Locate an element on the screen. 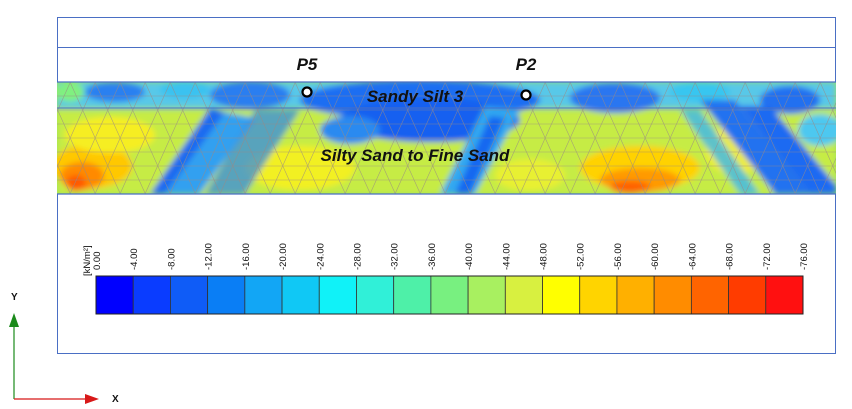  y-axis-label: Y is located at coordinates (14, 297).